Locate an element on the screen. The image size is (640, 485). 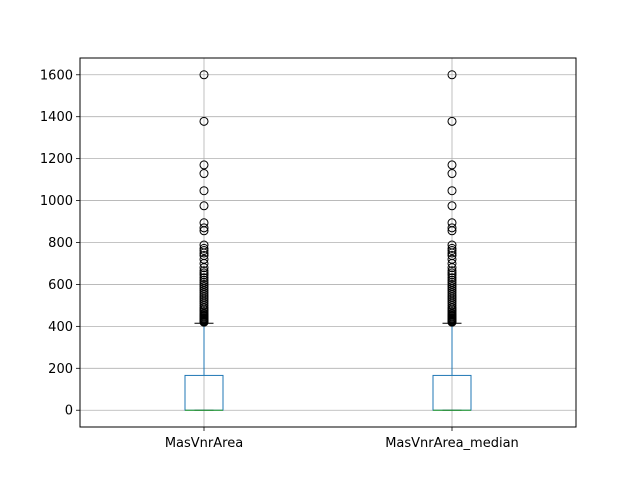
y-tick-label: 1000 is located at coordinates (56, 201).